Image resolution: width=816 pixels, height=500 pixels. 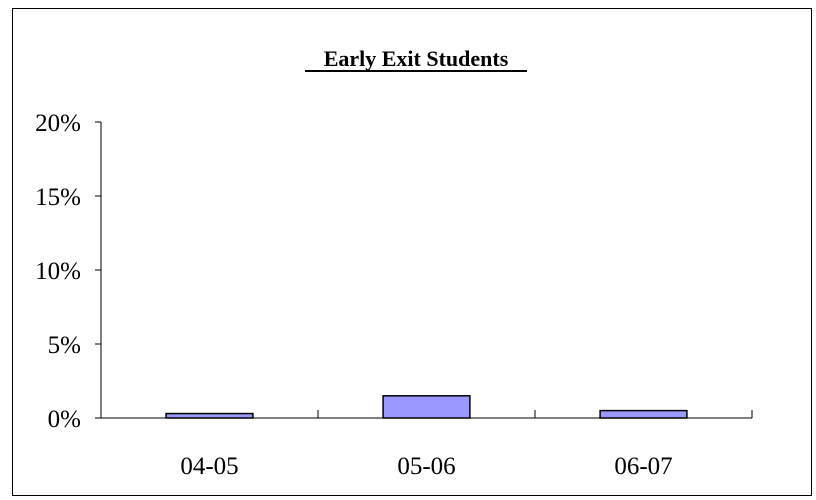 I want to click on y-tick-label: 15%, so click(x=58, y=197).